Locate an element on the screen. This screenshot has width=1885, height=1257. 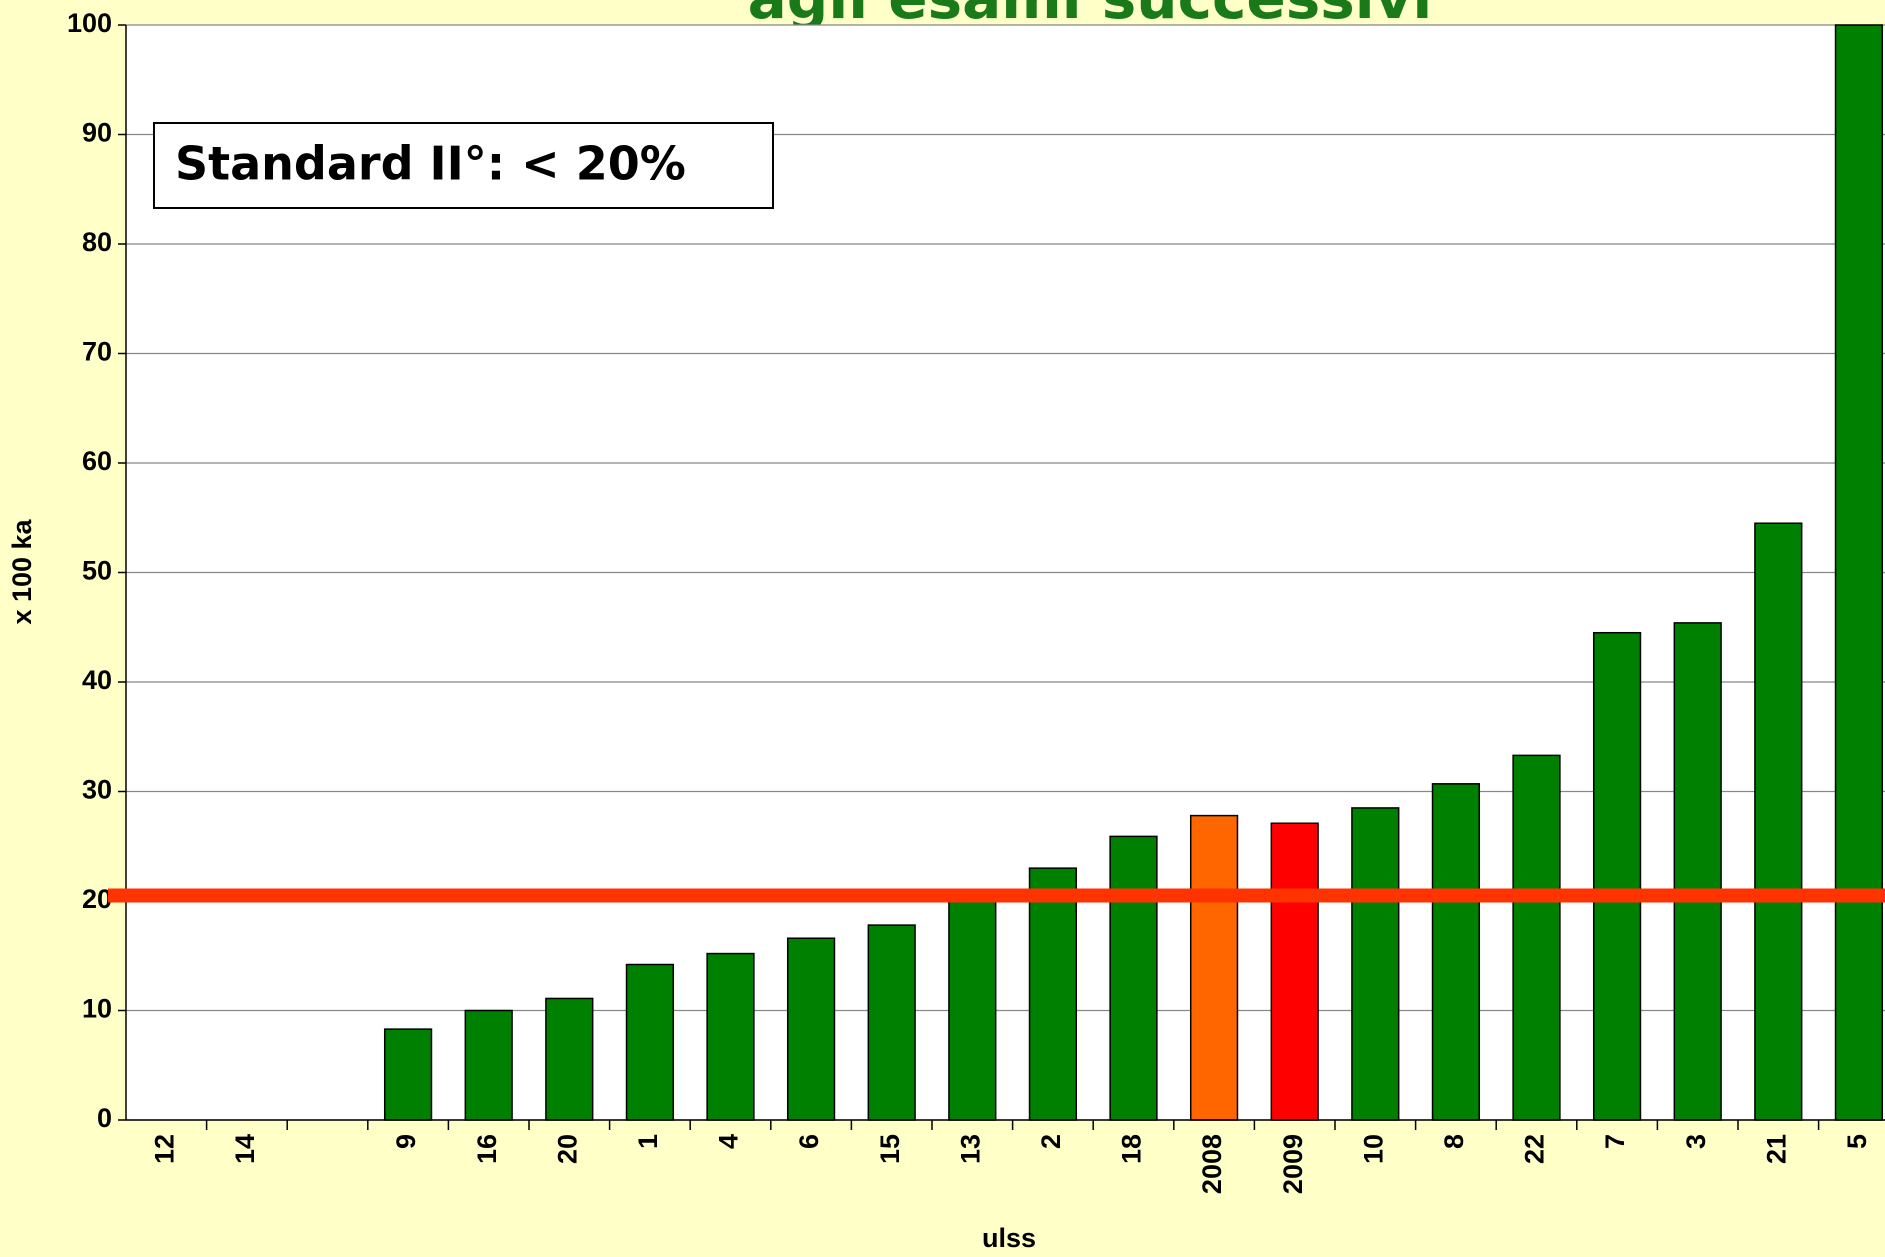
y-tick-label: 10 is located at coordinates (97, 1009).